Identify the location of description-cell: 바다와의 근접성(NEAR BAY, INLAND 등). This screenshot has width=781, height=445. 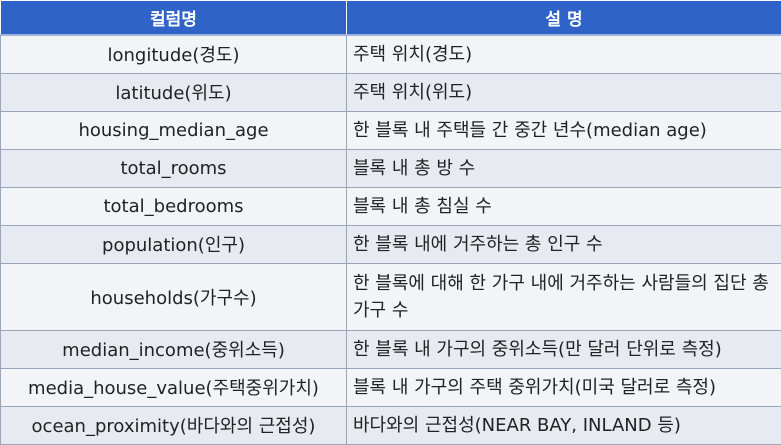
(564, 425).